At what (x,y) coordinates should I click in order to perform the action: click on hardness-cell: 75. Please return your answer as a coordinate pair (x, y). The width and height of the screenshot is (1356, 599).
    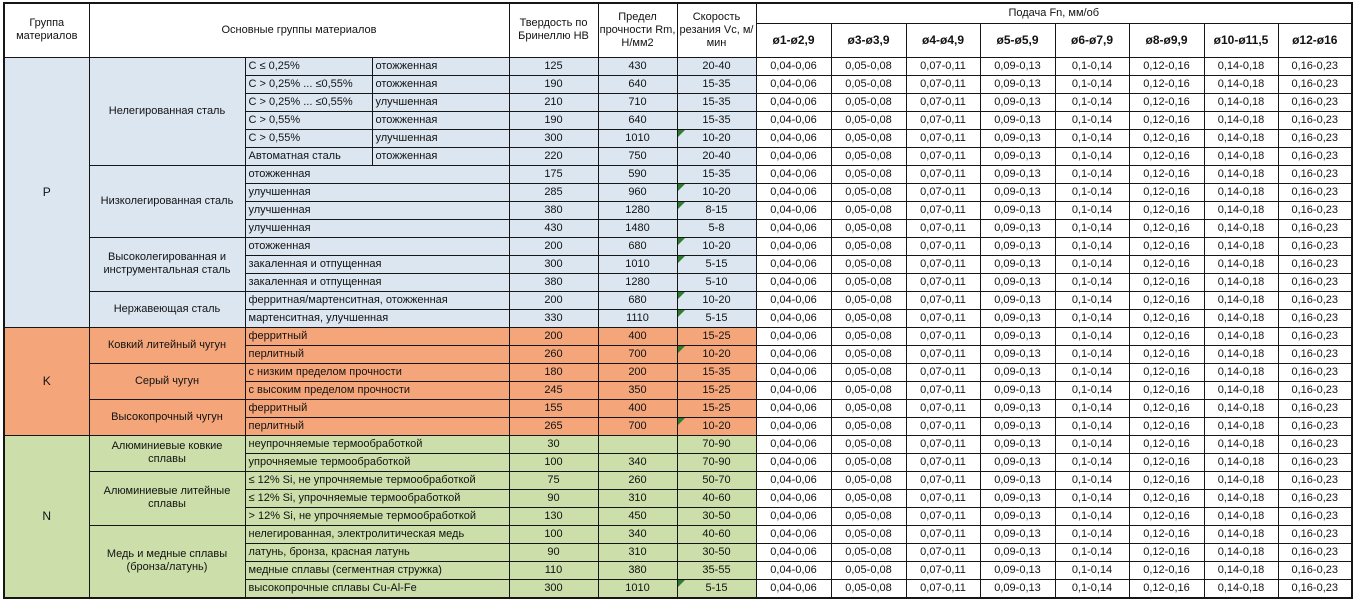
    Looking at the image, I should click on (553, 480).